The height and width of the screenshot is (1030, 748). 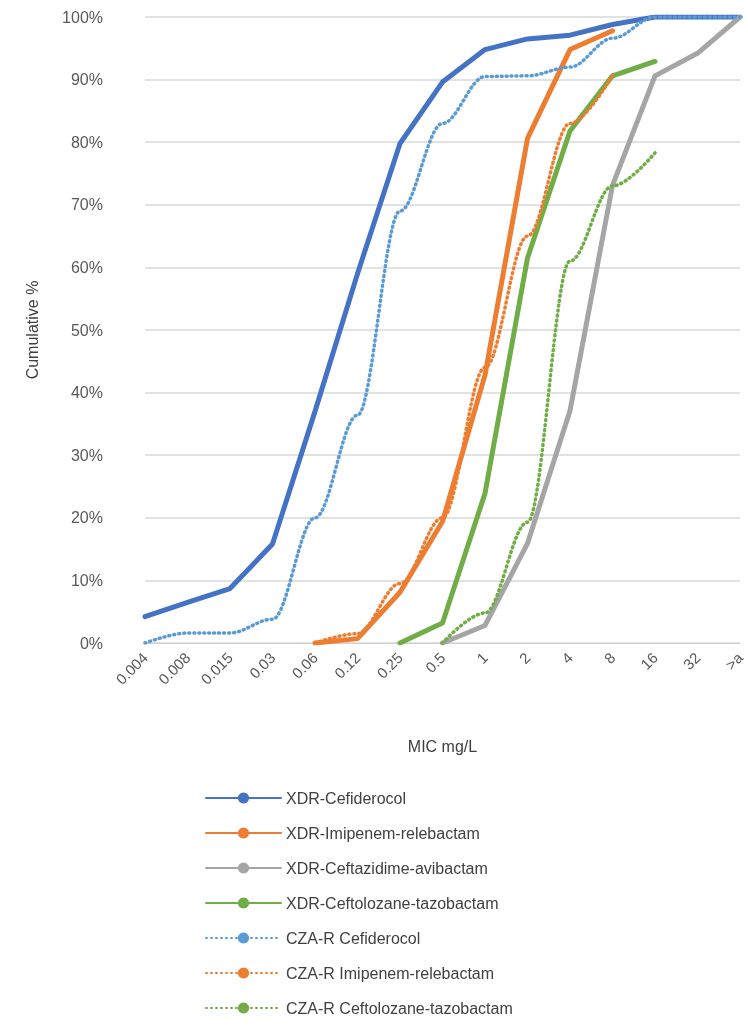 What do you see at coordinates (32, 330) in the screenshot?
I see `y-axis-title: Cumulative %` at bounding box center [32, 330].